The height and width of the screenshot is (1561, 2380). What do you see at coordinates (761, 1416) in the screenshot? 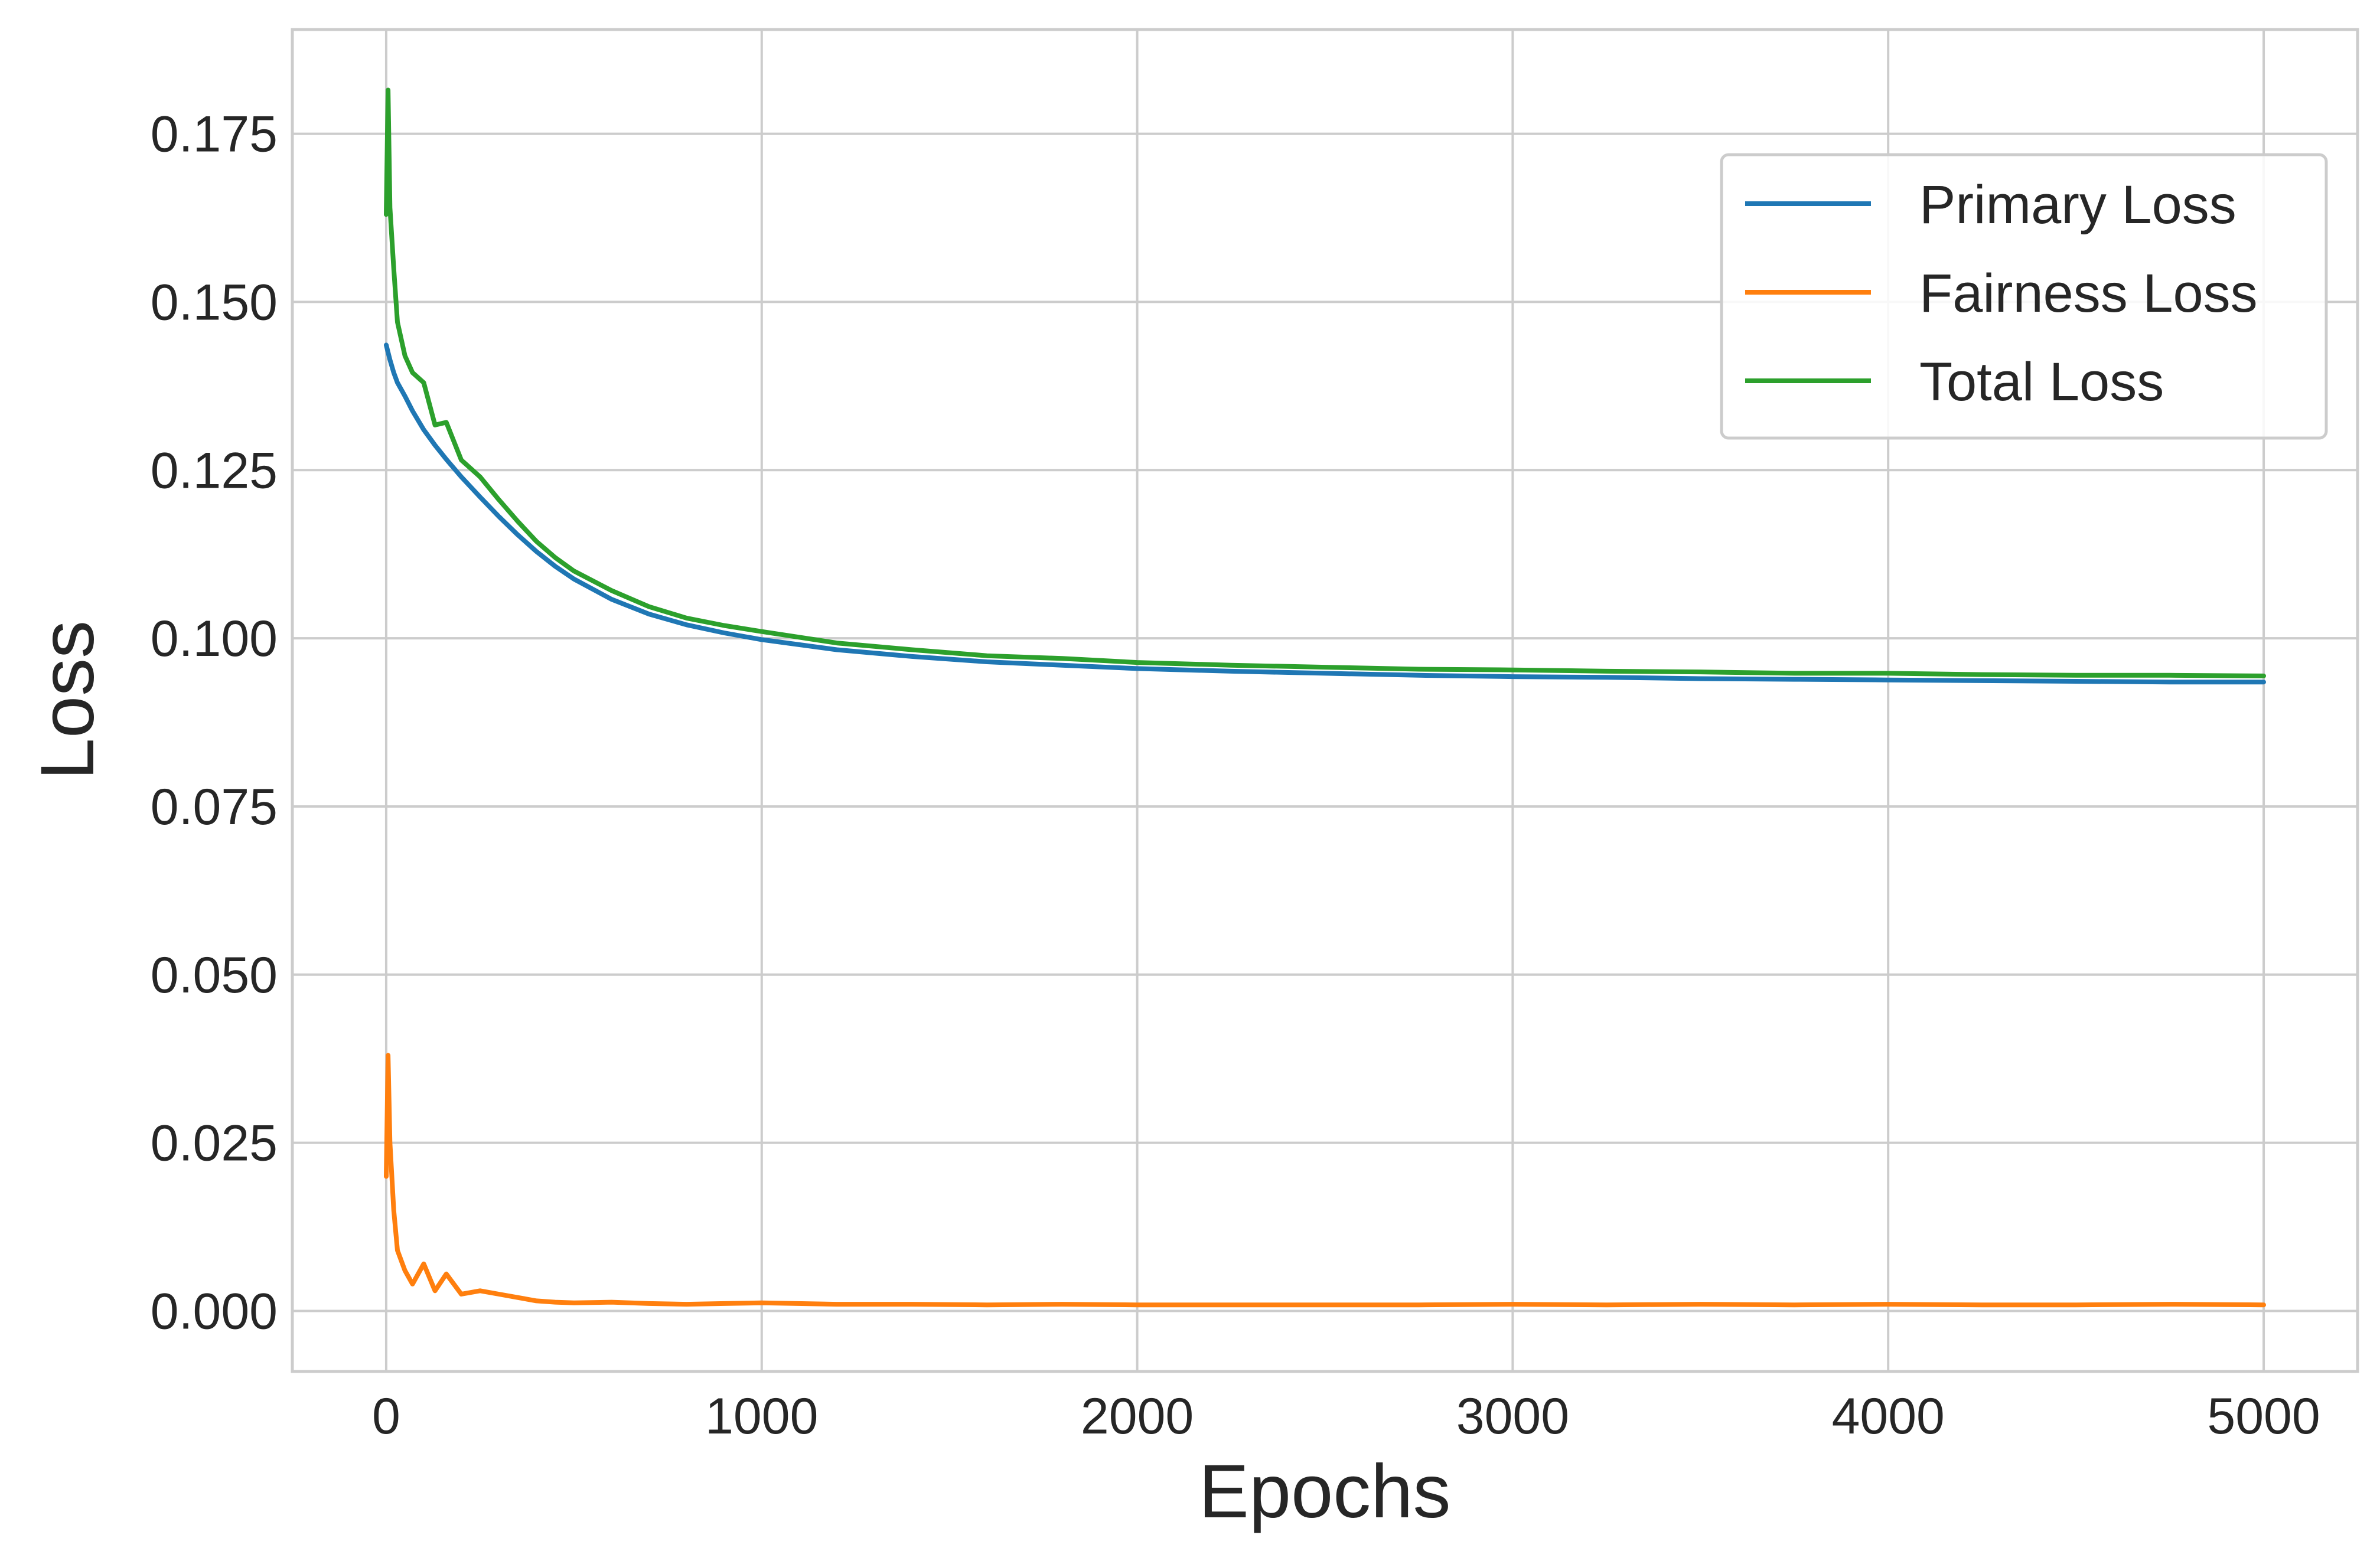
I see `x-tick-label: 1000` at bounding box center [761, 1416].